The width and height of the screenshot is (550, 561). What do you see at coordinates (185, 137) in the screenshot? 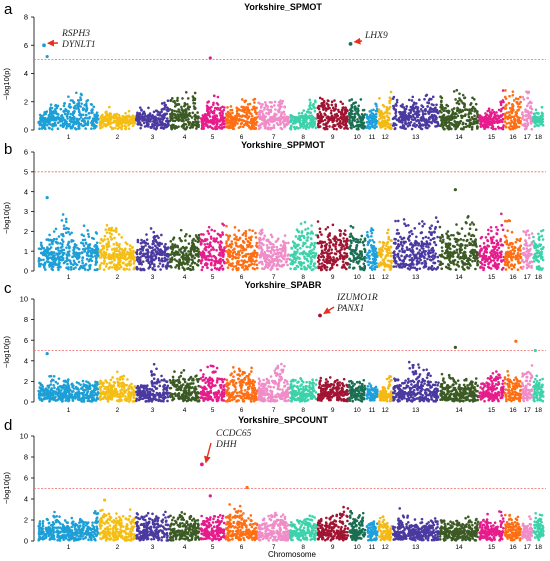
I see `chromosome-label: 4` at bounding box center [185, 137].